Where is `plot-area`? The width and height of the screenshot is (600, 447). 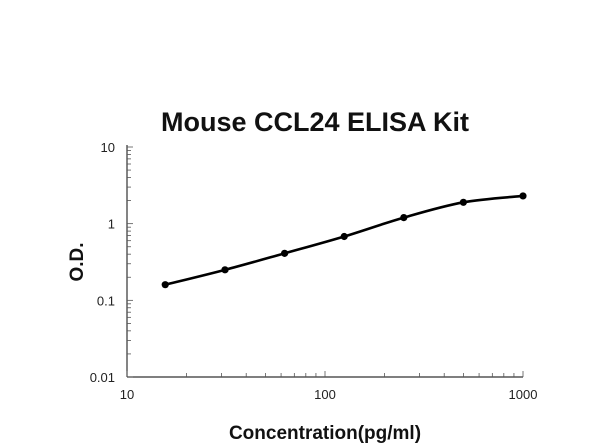
plot-area is located at coordinates (344, 240).